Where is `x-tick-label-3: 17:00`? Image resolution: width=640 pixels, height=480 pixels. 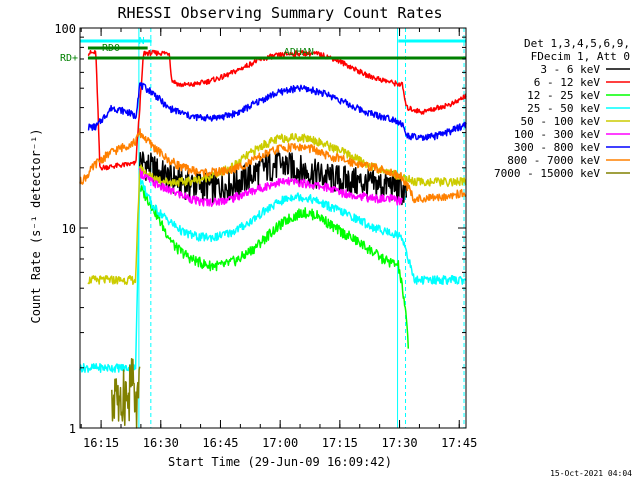
x-tick-label-3: 17:00 is located at coordinates (280, 443).